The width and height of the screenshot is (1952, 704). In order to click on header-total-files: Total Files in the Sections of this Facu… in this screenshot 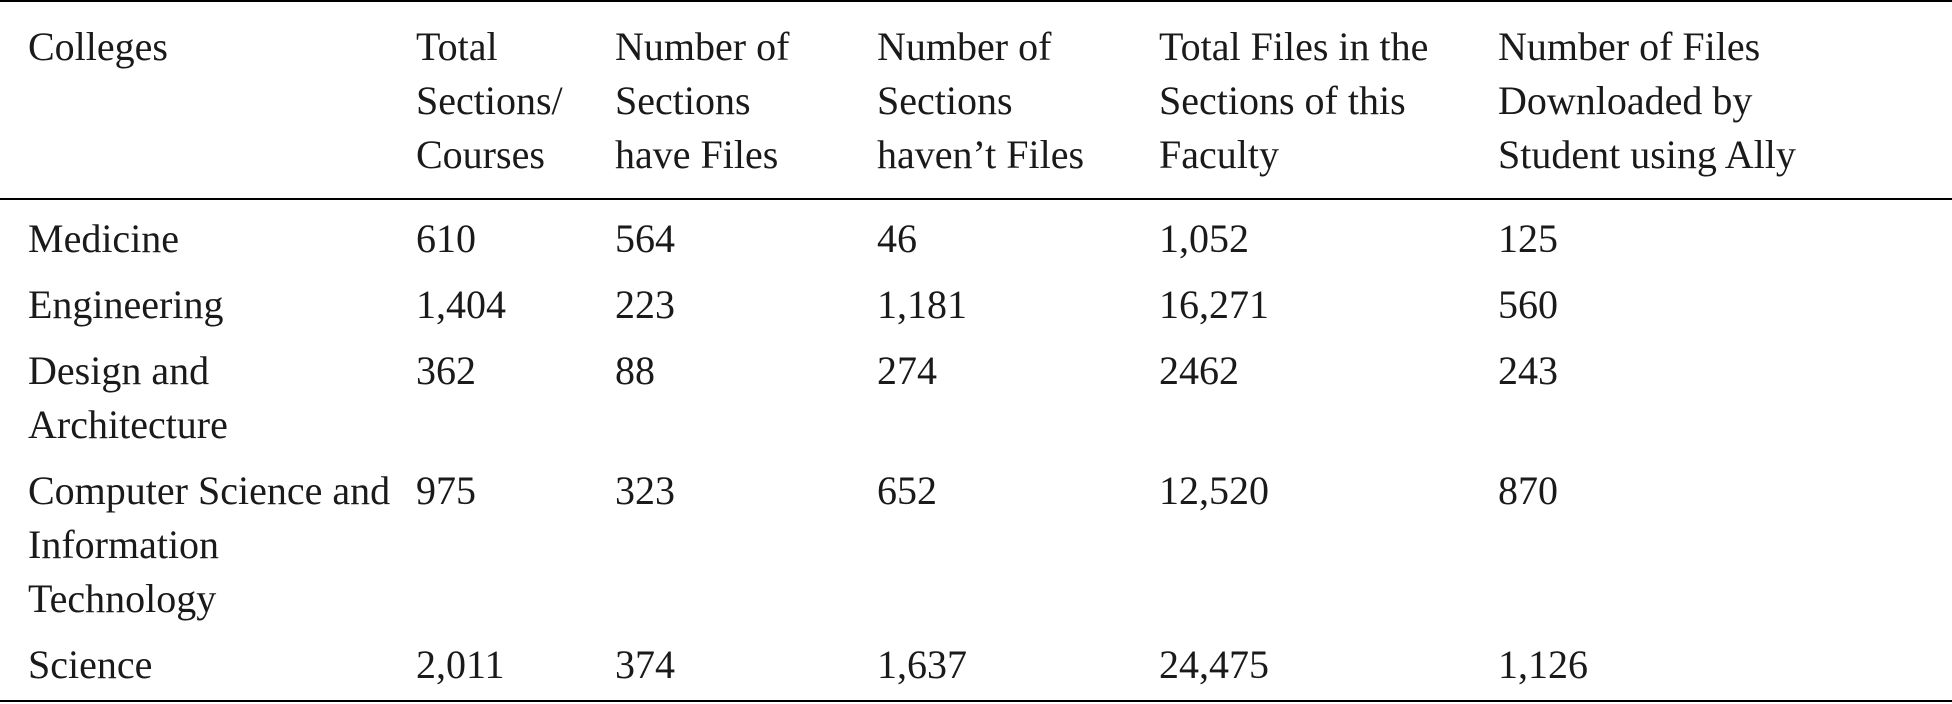, I will do `click(1328, 100)`.